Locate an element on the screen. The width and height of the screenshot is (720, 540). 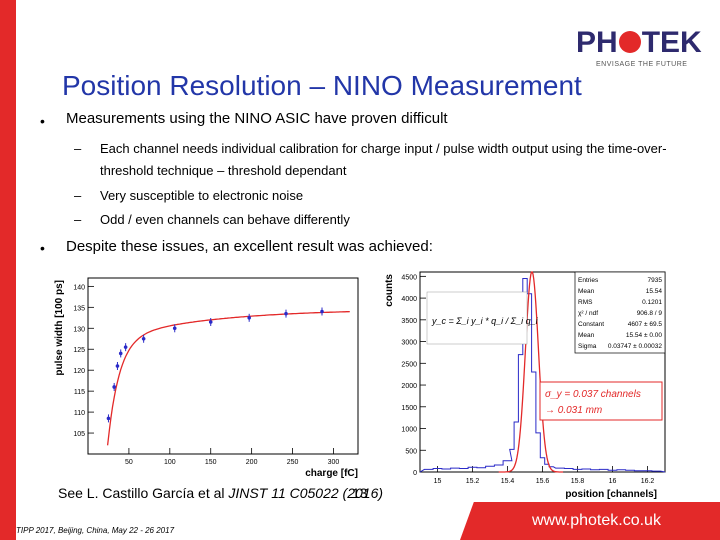
y-tick-label: 2500 is located at coordinates (409, 364).